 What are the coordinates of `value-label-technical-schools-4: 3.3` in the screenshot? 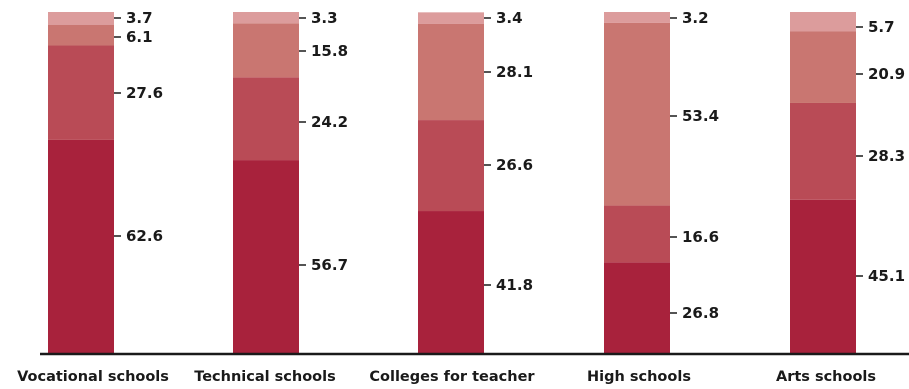 It's located at (324, 18).